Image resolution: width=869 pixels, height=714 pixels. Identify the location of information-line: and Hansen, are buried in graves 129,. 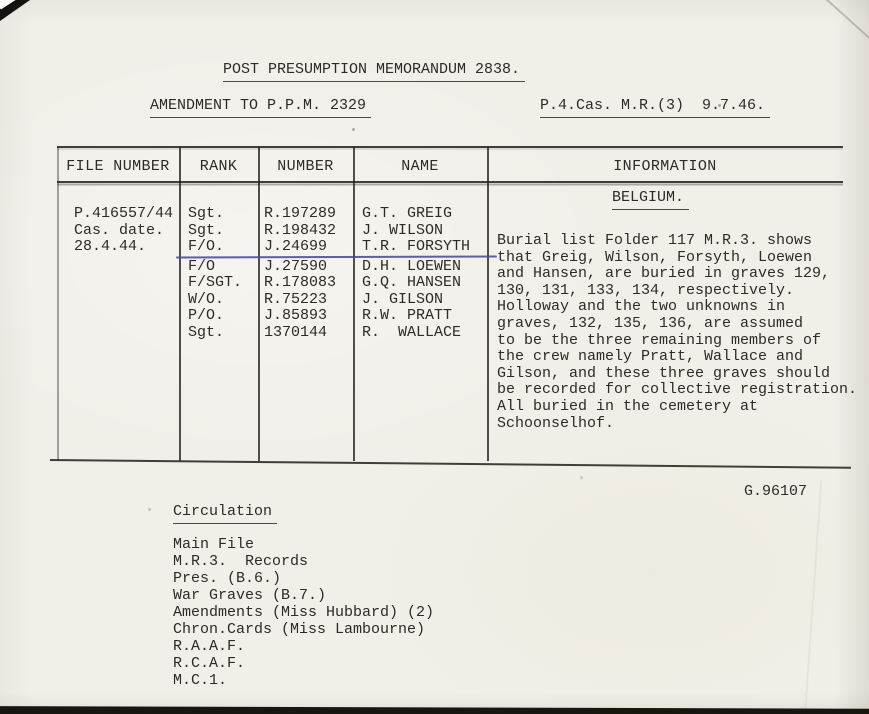
(664, 274).